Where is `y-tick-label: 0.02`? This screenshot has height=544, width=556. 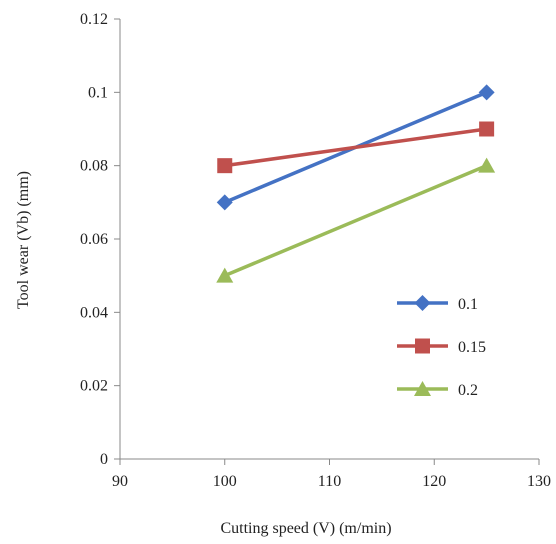 y-tick-label: 0.02 is located at coordinates (94, 386).